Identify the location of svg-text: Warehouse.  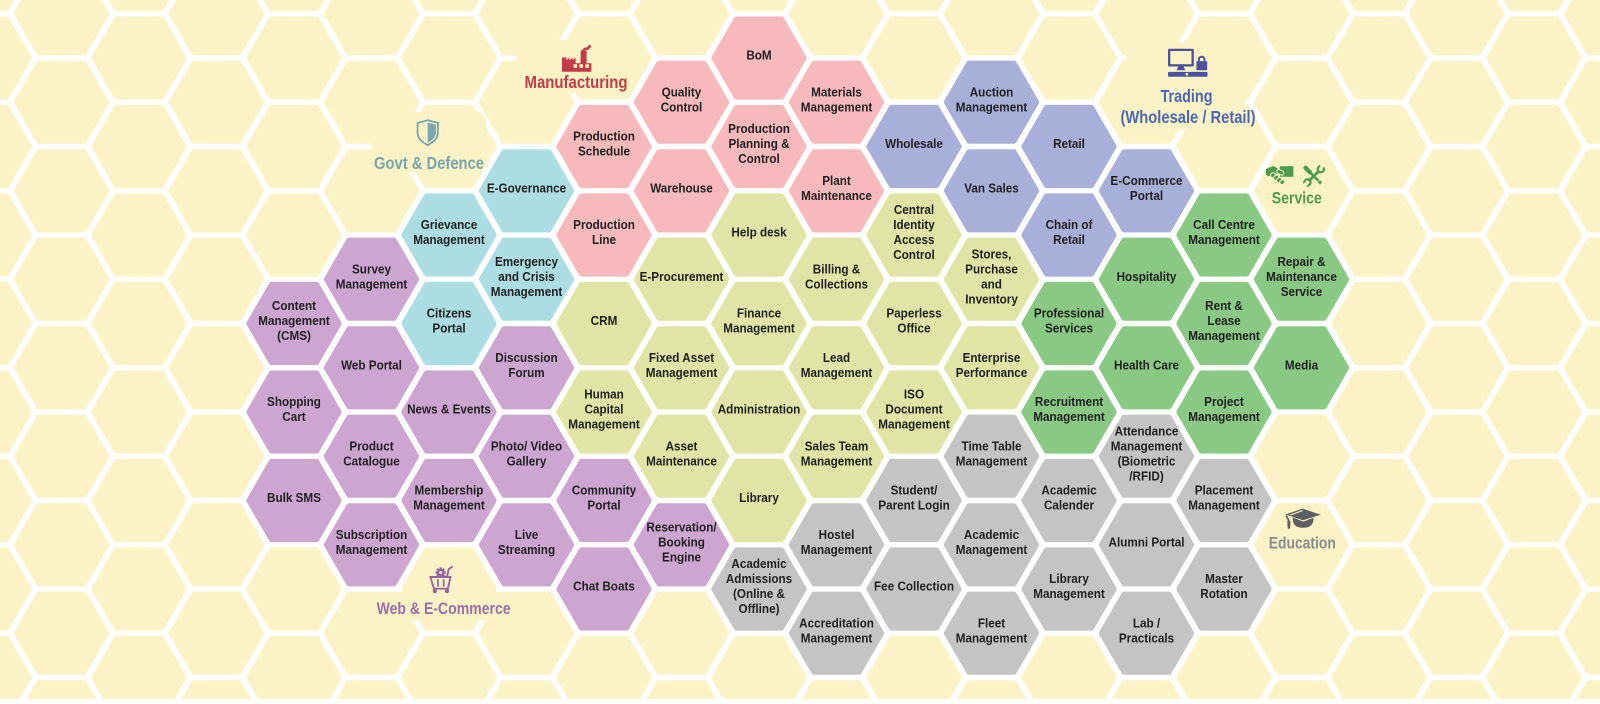
(681, 188).